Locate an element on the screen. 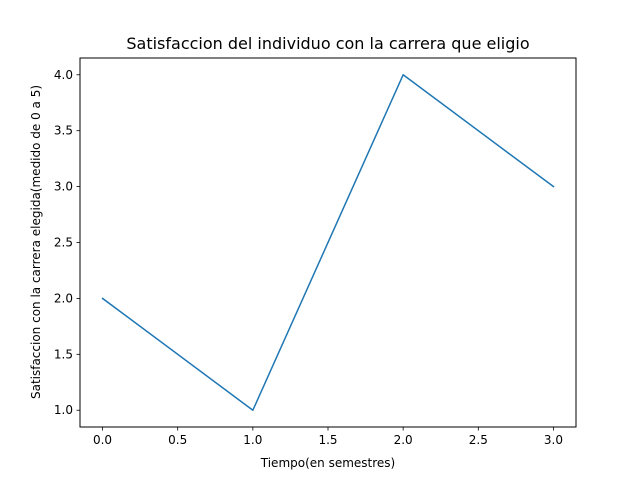 The image size is (640, 480). y-tick-label: 2.5 is located at coordinates (63, 243).